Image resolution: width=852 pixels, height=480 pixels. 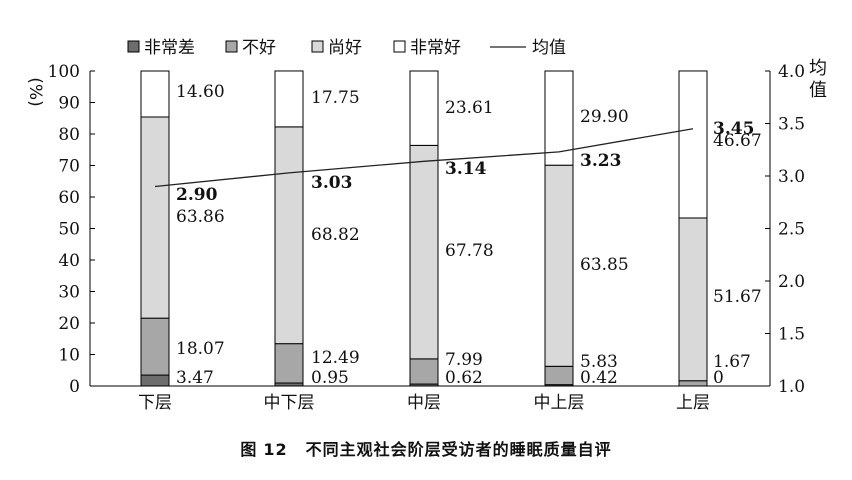 What do you see at coordinates (197, 195) in the screenshot?
I see `mean-value-label: 2.90` at bounding box center [197, 195].